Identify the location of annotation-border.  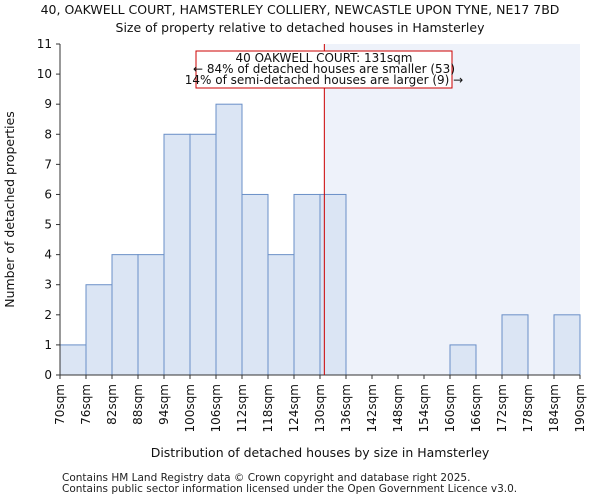
(324, 69).